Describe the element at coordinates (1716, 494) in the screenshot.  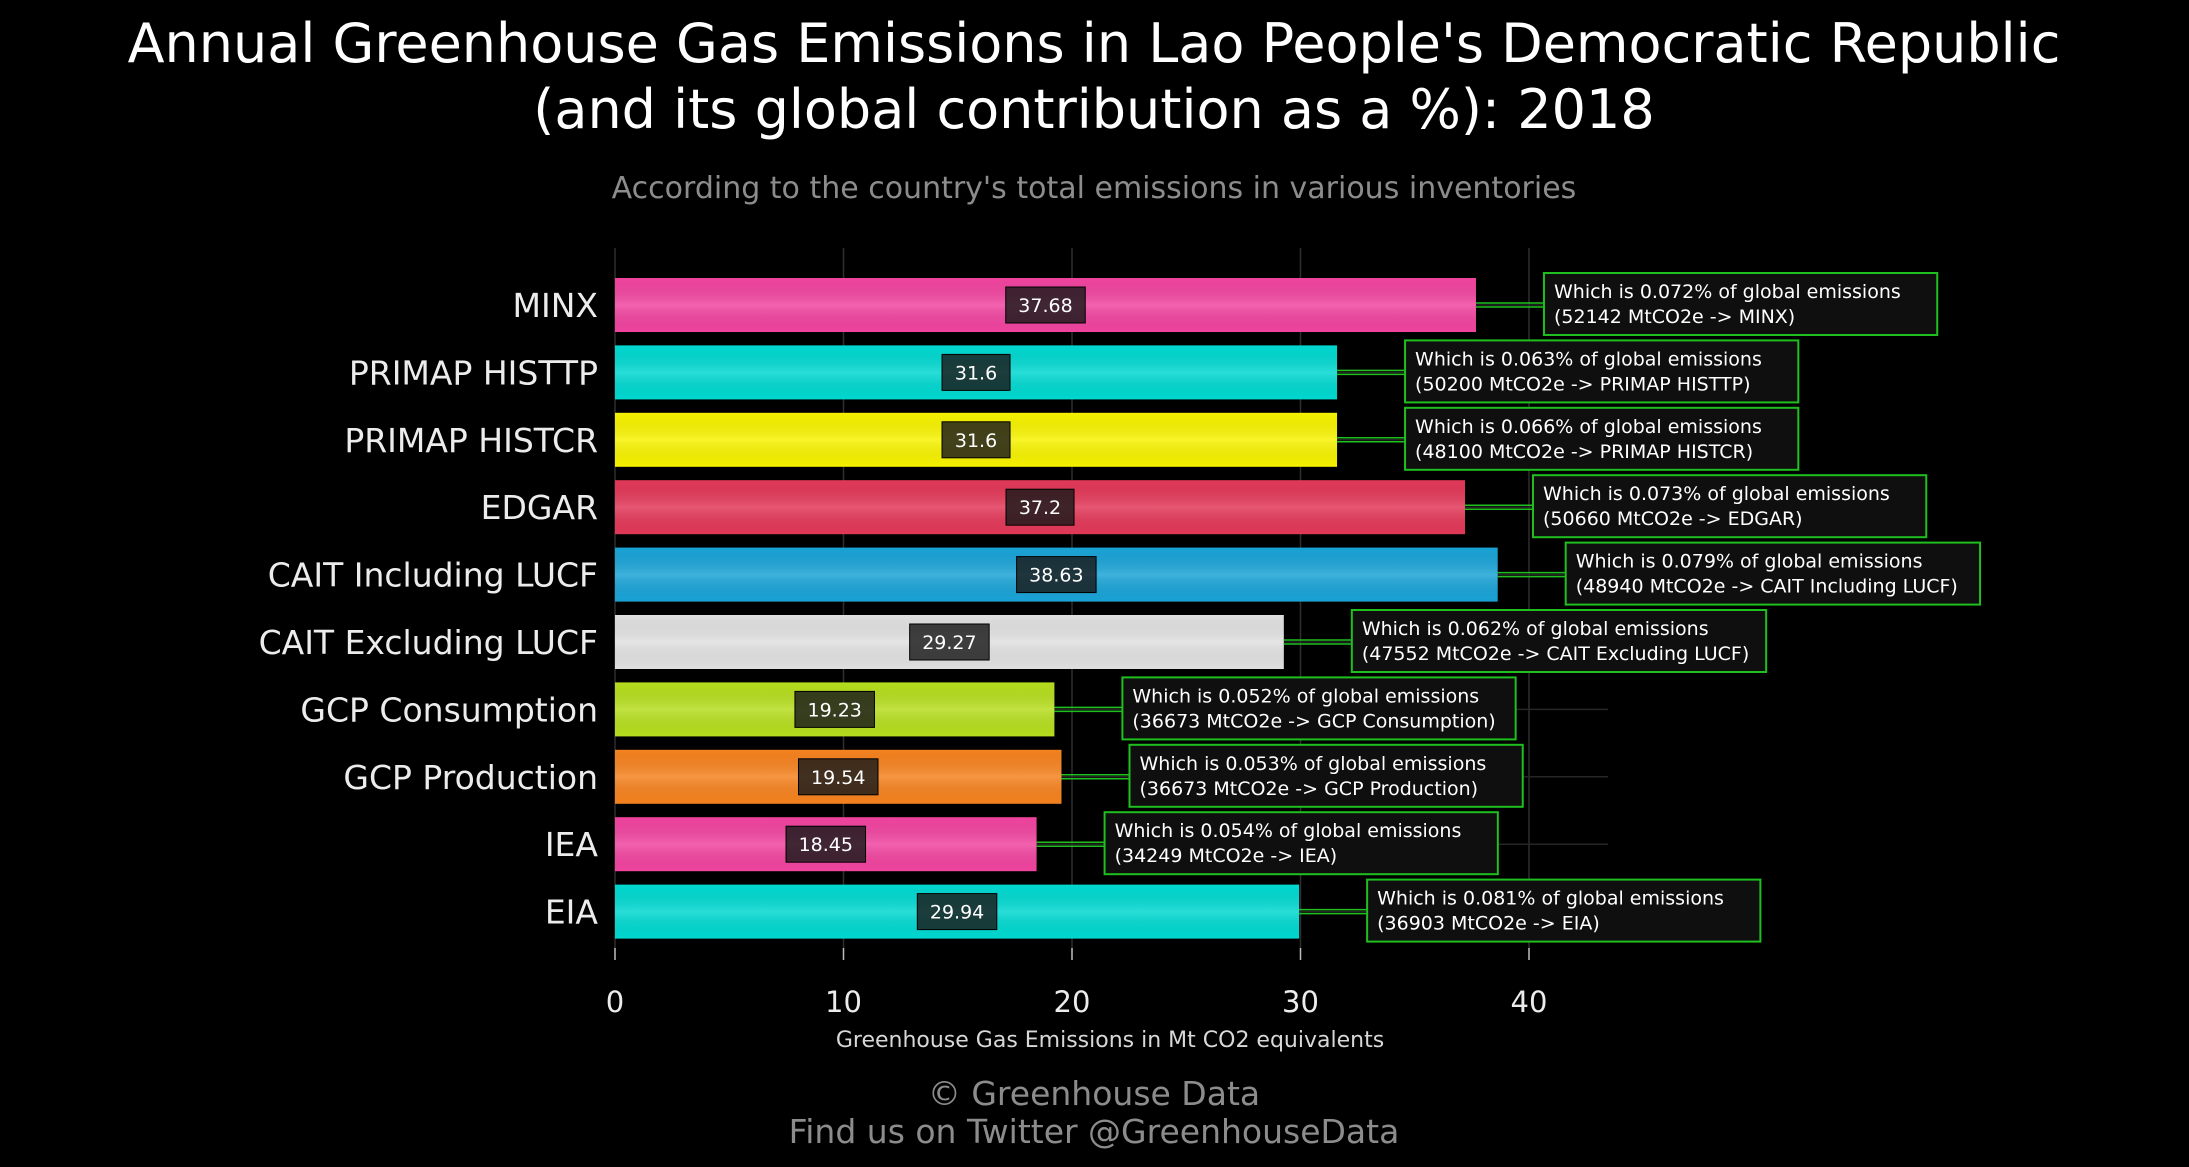
I see `annotation-text: Which is 0.073% of global emissions` at that location.